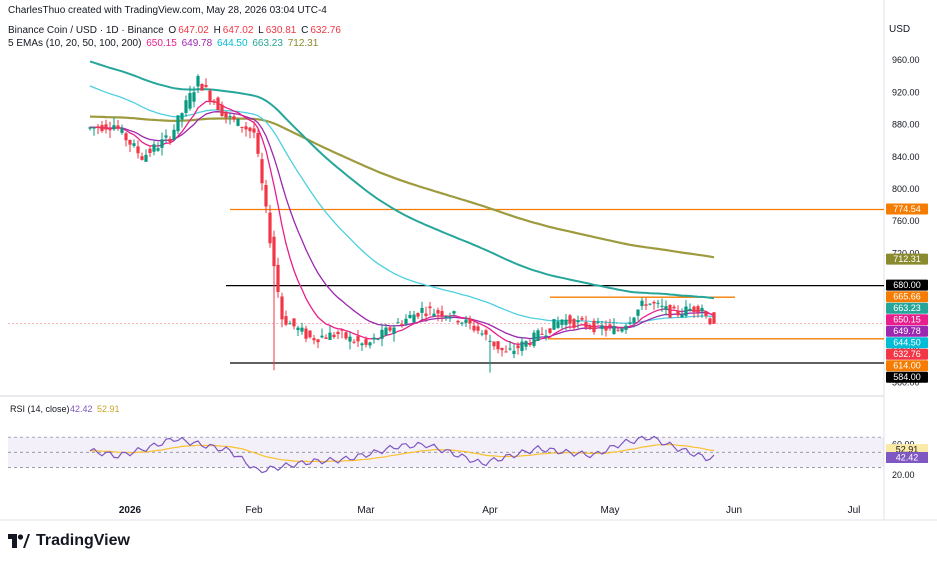 Image resolution: width=937 pixels, height=563 pixels. I want to click on price-tick-label: 960.00, so click(906, 60).